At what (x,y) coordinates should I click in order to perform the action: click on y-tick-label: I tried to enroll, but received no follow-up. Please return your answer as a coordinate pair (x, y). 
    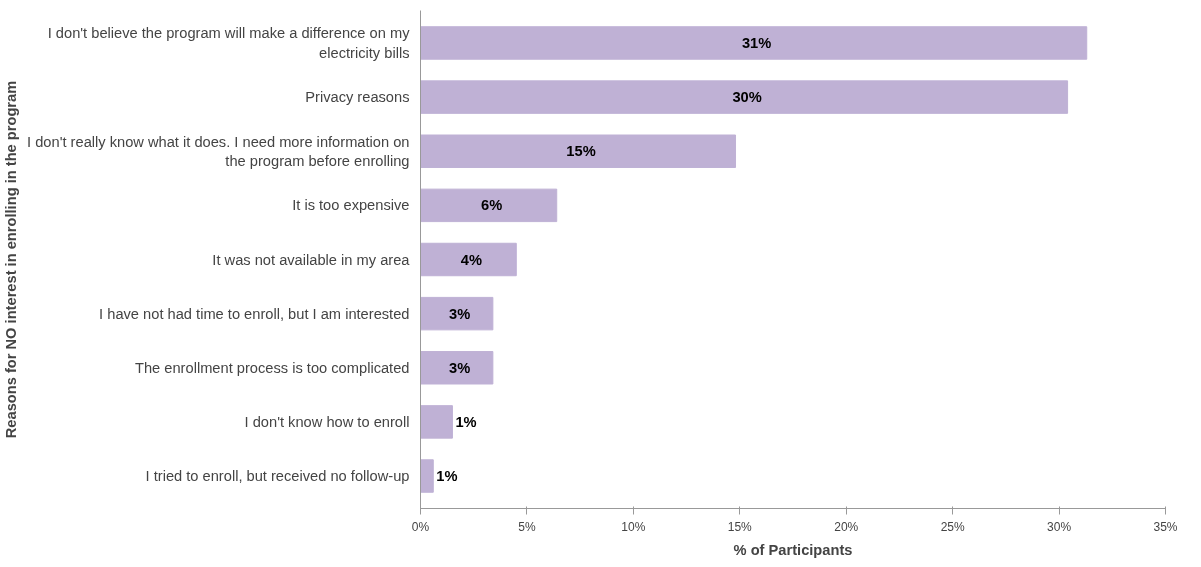
    Looking at the image, I should click on (277, 476).